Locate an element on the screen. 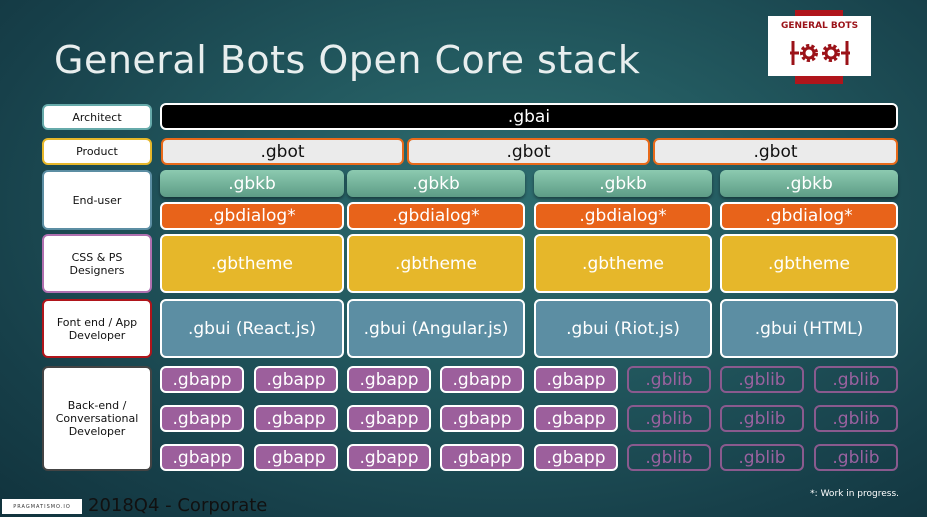  label-backend: Back-end / Conversational Developer is located at coordinates (97, 418).